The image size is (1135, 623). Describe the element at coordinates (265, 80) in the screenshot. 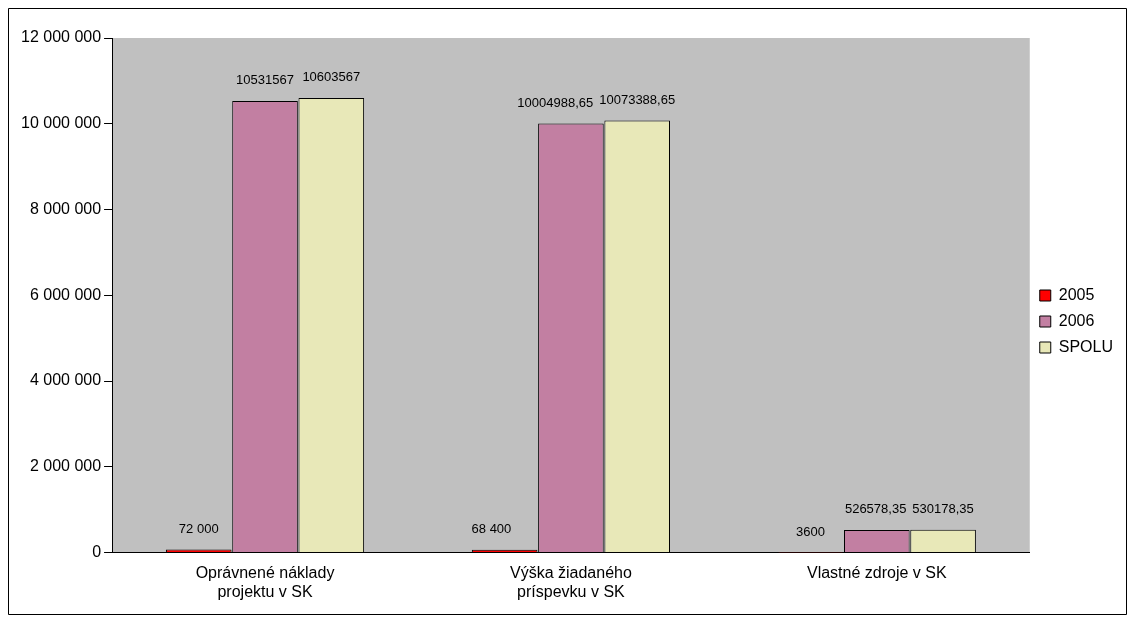

I see `data-label: 10531567` at that location.